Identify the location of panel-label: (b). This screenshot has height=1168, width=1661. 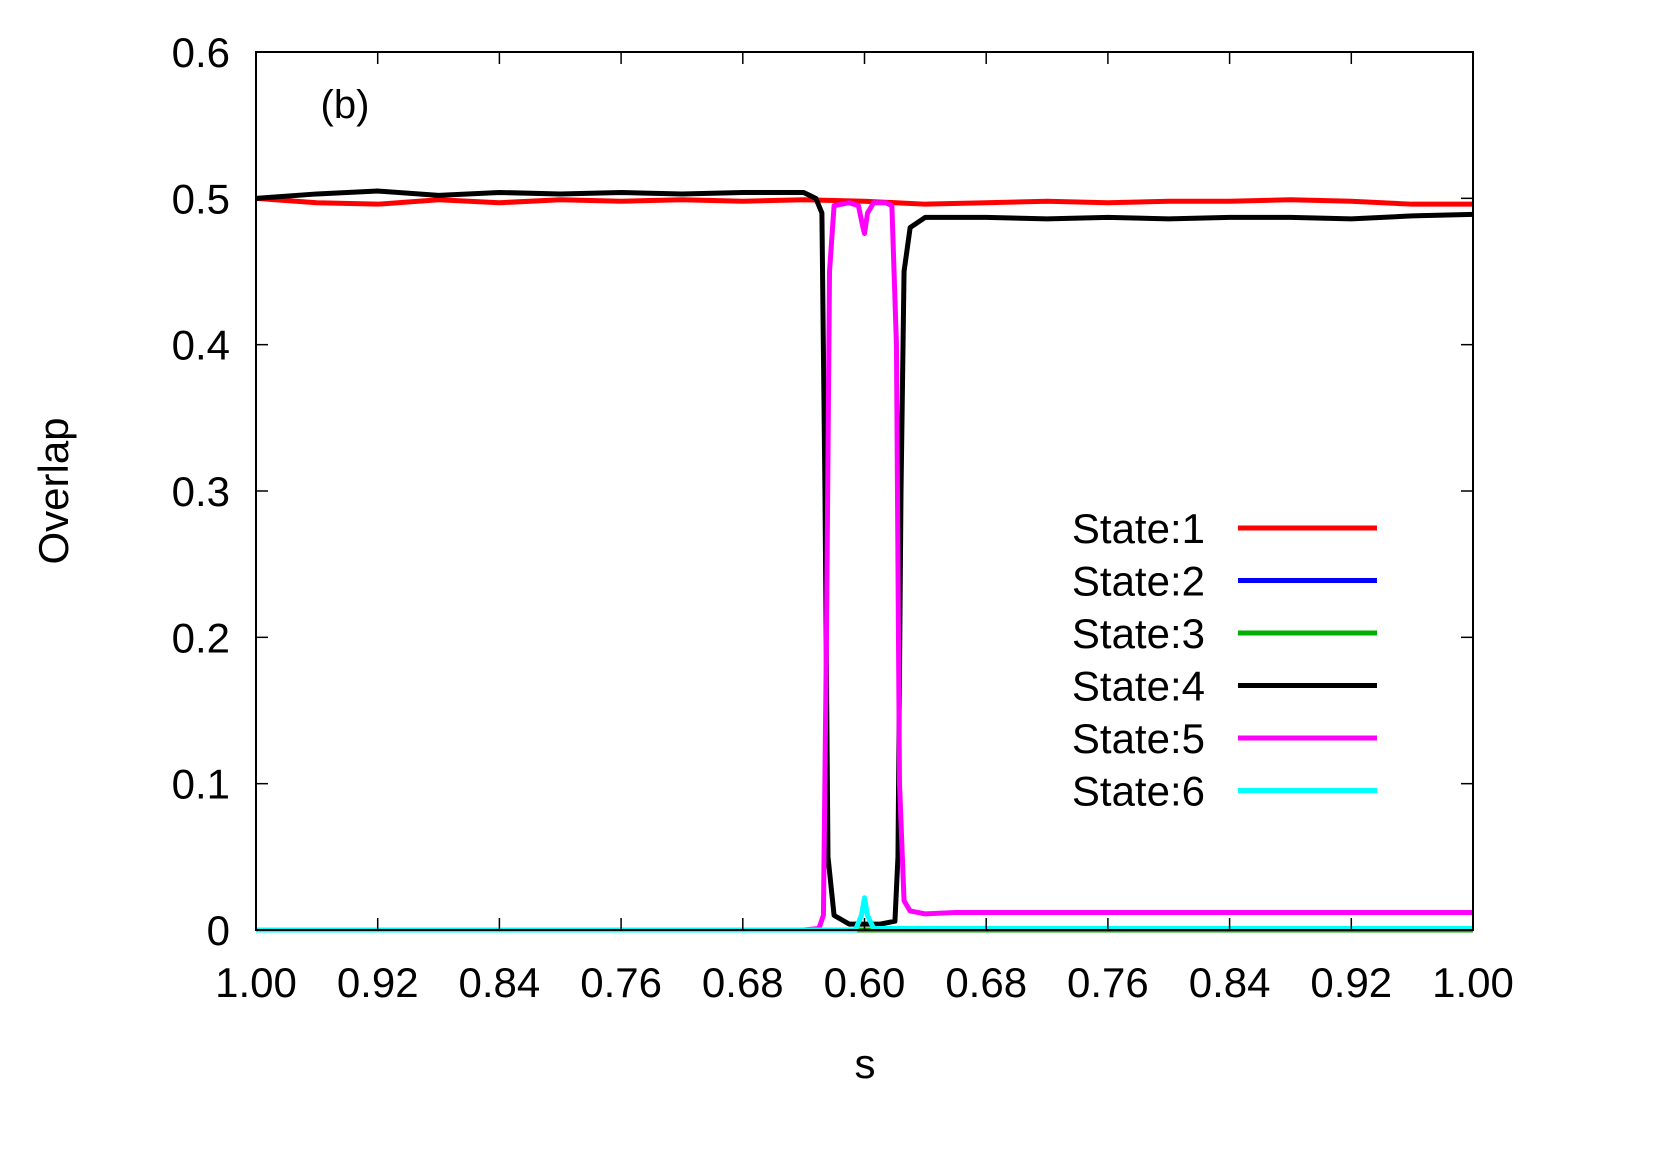
(345, 105).